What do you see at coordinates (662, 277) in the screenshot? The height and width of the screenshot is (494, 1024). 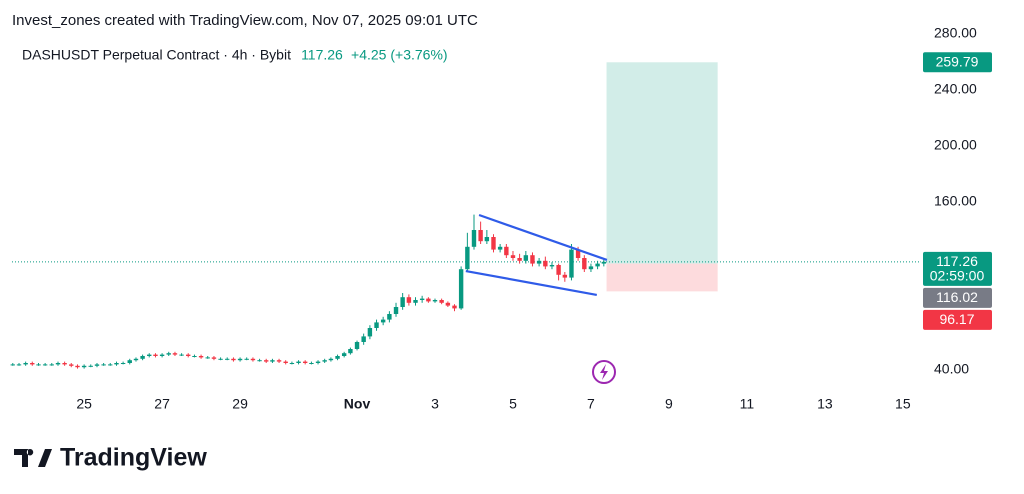 I see `position-loss` at bounding box center [662, 277].